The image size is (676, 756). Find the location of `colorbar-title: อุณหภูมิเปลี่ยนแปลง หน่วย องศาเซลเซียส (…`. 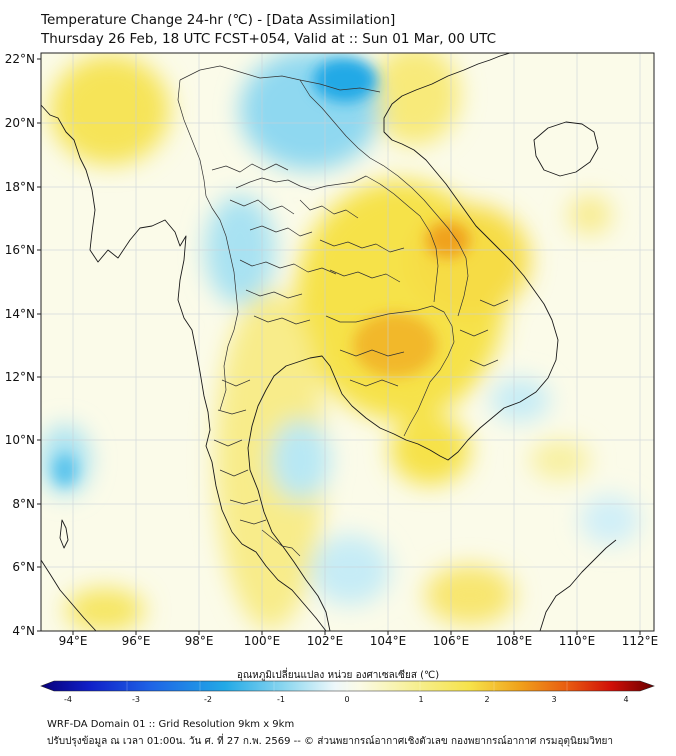

colorbar-title: อุณหภูมิเปลี่ยนแปลง หน่วย องศาเซลเซียส (… is located at coordinates (338, 675).